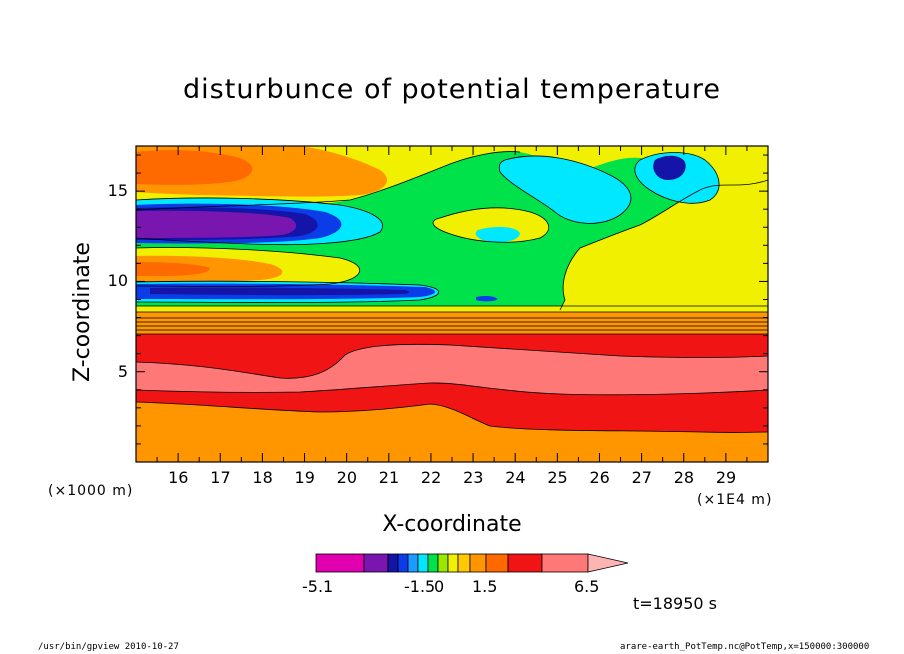 This screenshot has height=654, width=904. What do you see at coordinates (318, 586) in the screenshot?
I see `colorbar-label: -5.1` at bounding box center [318, 586].